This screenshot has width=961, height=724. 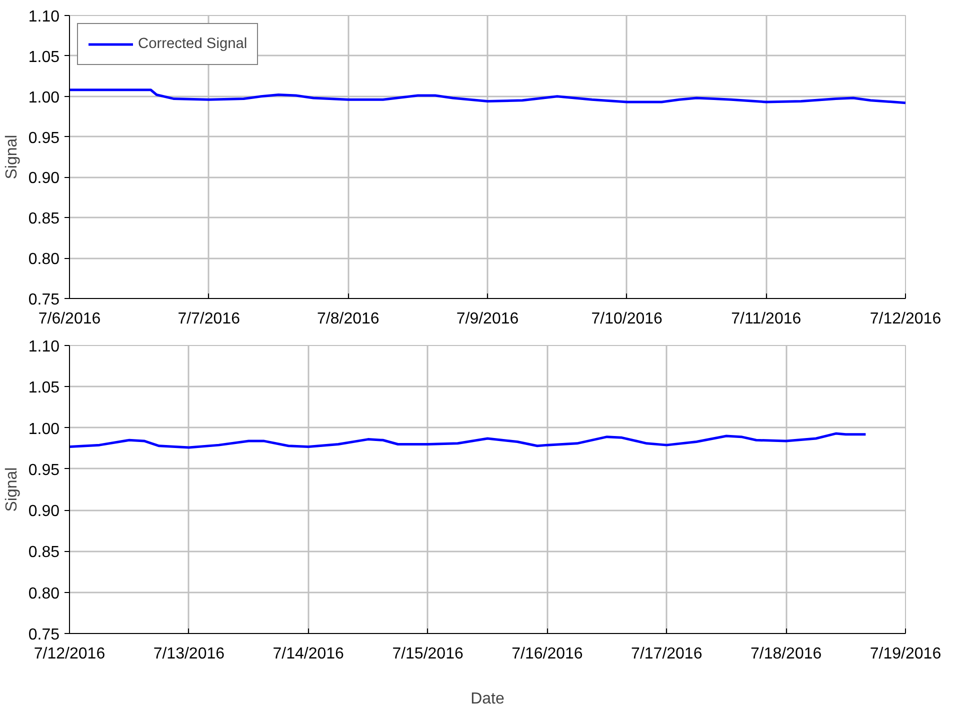 What do you see at coordinates (487, 699) in the screenshot?
I see `x-axis-title: Date` at bounding box center [487, 699].